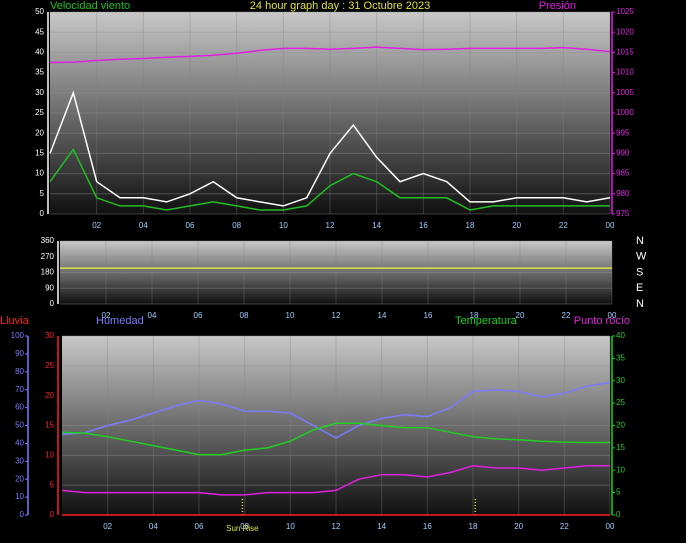 The width and height of the screenshot is (686, 543). Describe the element at coordinates (49, 287) in the screenshot. I see `y-tick-label: 90` at that location.